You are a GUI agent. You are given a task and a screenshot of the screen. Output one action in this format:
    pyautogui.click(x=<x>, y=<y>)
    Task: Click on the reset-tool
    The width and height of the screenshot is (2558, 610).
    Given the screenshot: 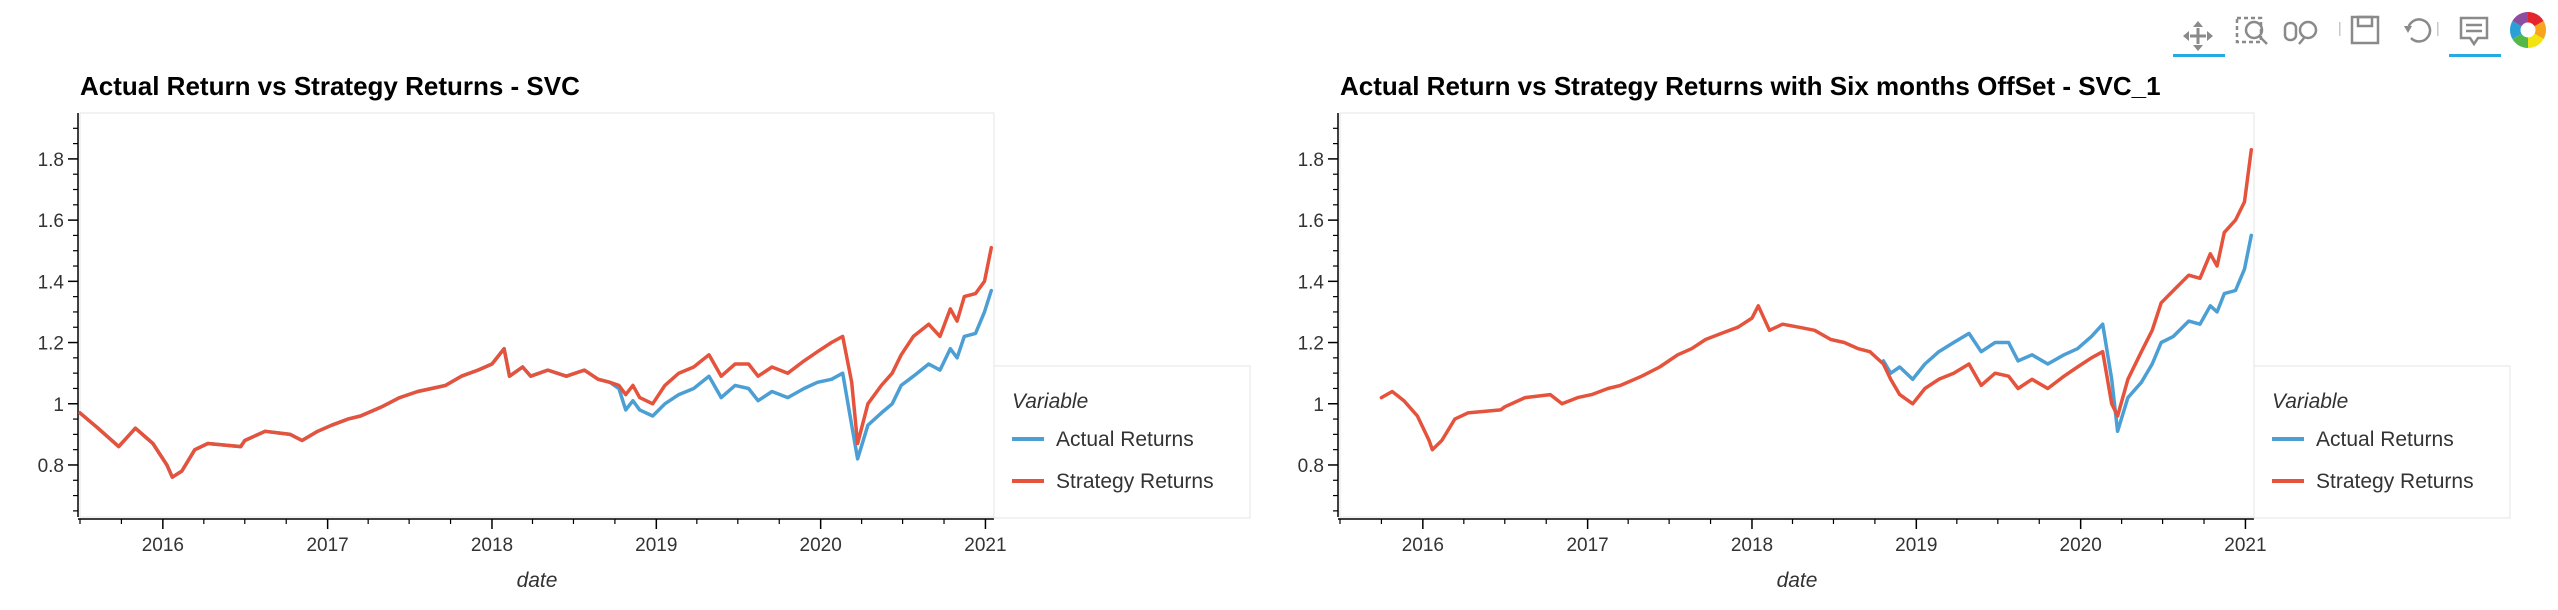 What is the action you would take?
    pyautogui.click(x=2418, y=30)
    